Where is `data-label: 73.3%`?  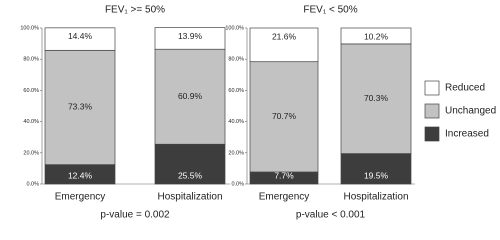
data-label: 73.3% is located at coordinates (80, 107).